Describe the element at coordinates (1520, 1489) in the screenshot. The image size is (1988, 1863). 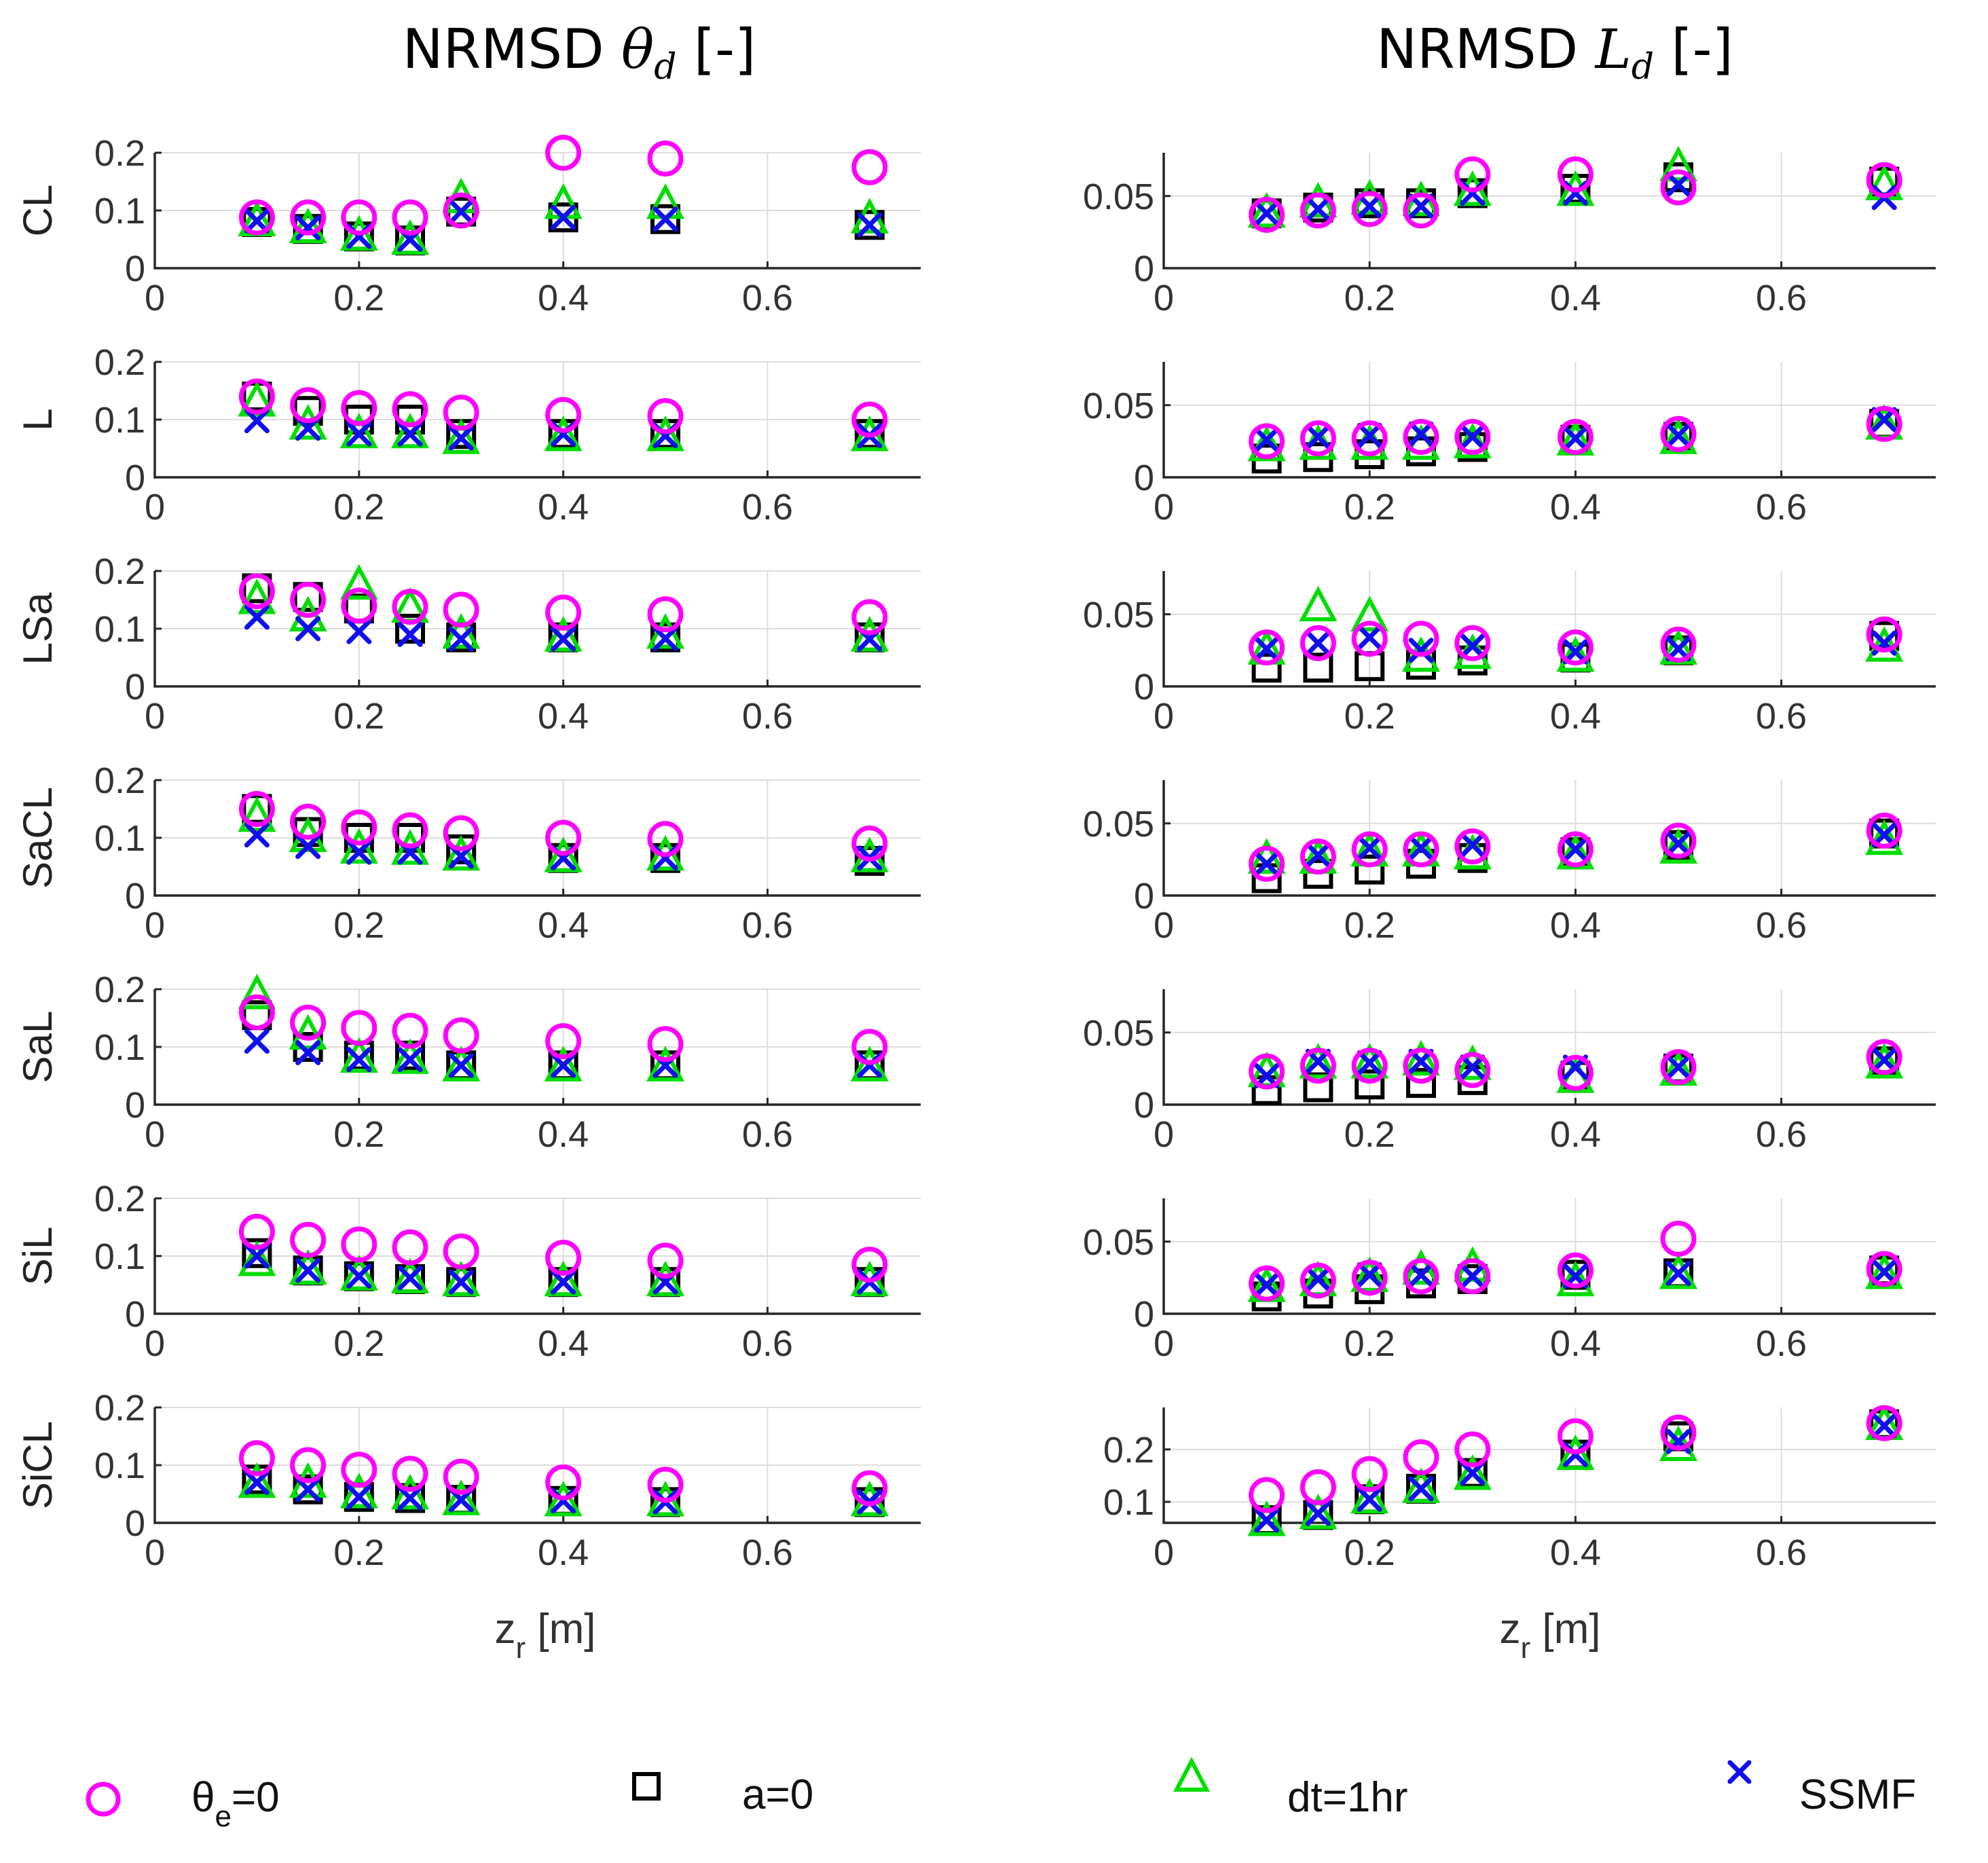
I see `chart-panel: 0 0.2 0.4 0.6 0.1 0.2` at that location.